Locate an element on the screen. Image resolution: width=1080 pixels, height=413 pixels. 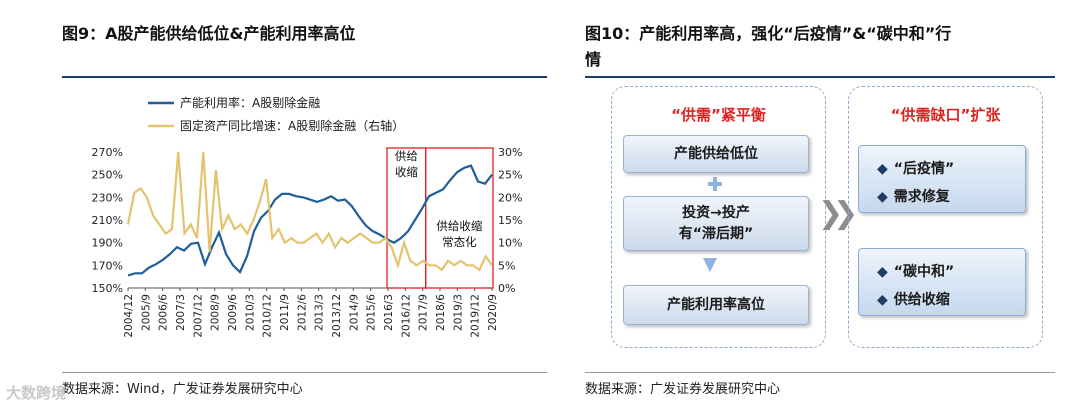
y-right-tick-label: 25% is located at coordinates (510, 175).